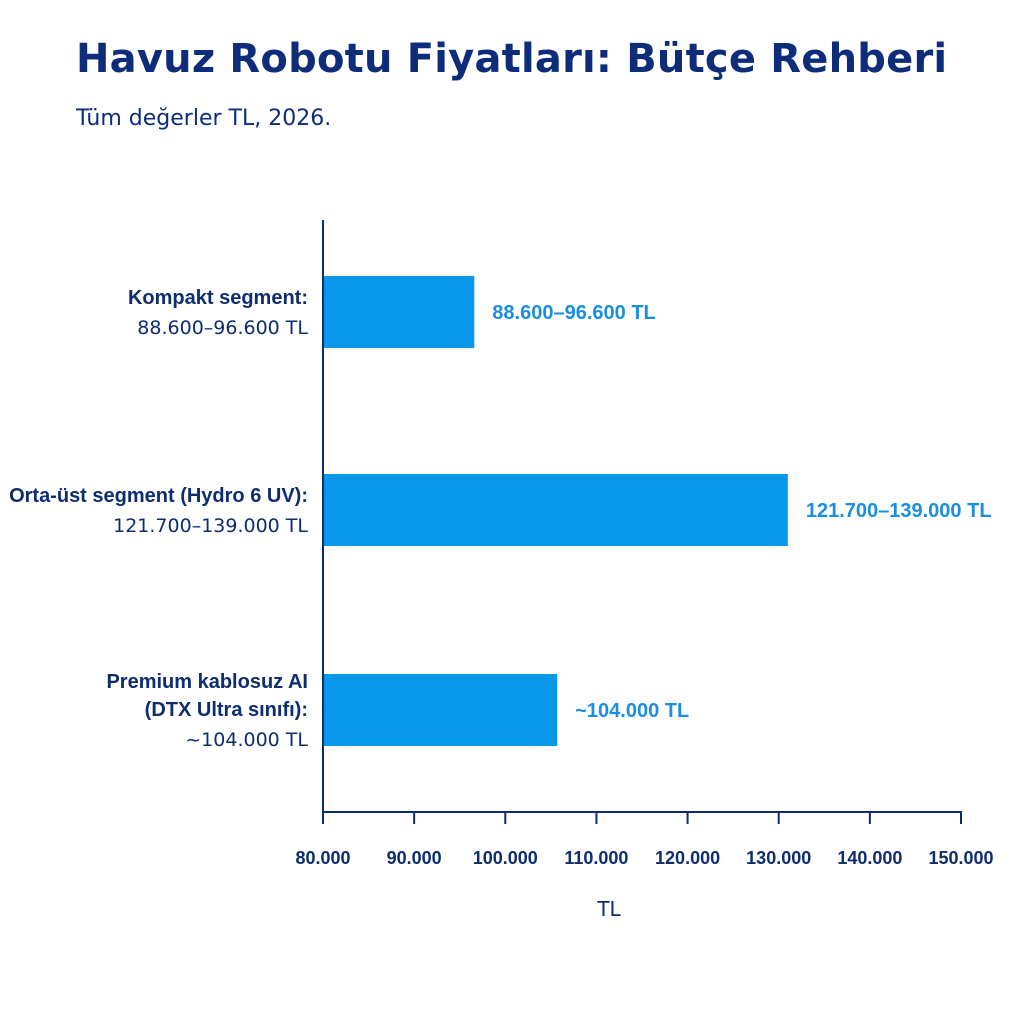 This screenshot has width=1024, height=1024. What do you see at coordinates (158, 496) in the screenshot?
I see `category-name: Orta-üst segment (Hydro 6 UV):` at bounding box center [158, 496].